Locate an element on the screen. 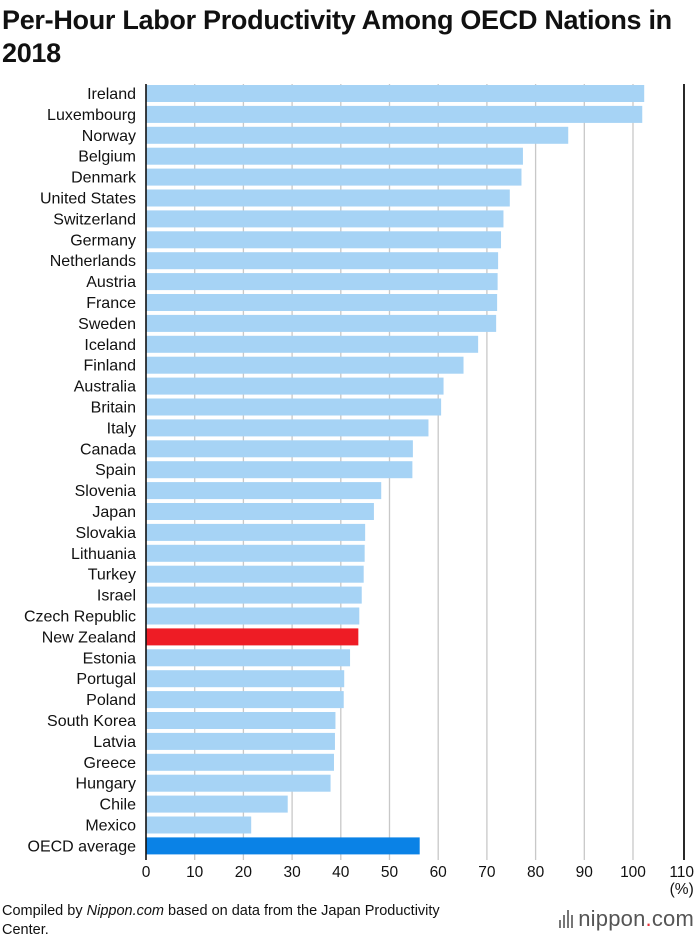 The width and height of the screenshot is (700, 942). x-tick-label: 100 is located at coordinates (633, 872).